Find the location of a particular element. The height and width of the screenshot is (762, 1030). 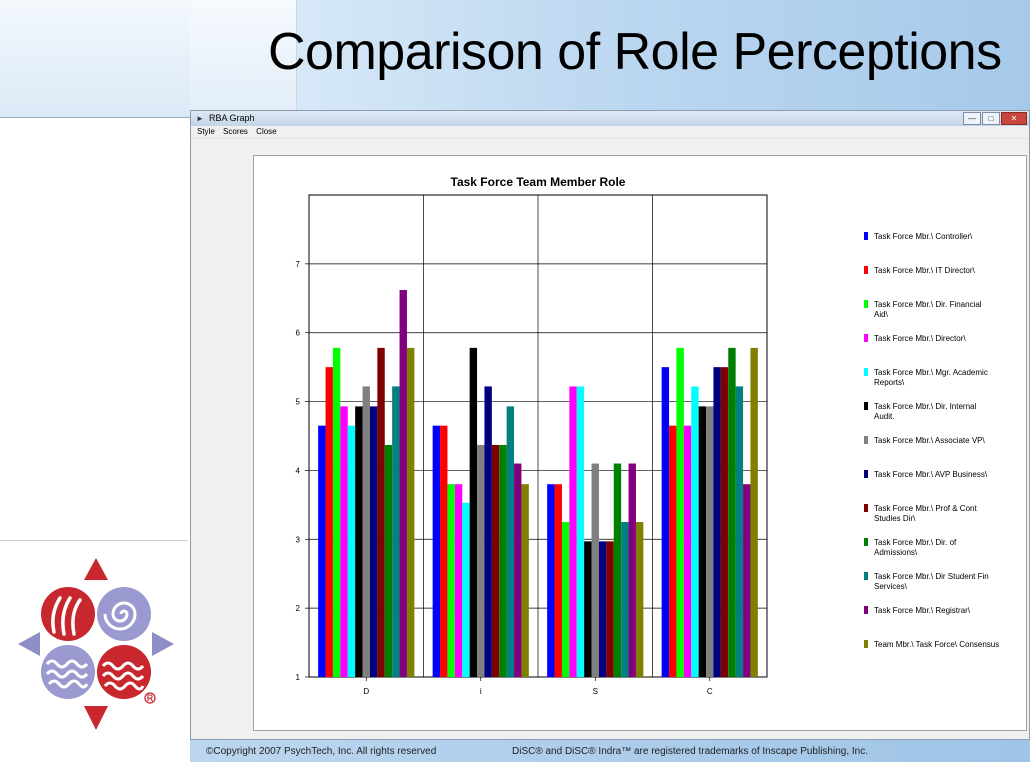

legend-label: Task Force Mbr.\ Dir, Internal Audit. is located at coordinates (925, 411).